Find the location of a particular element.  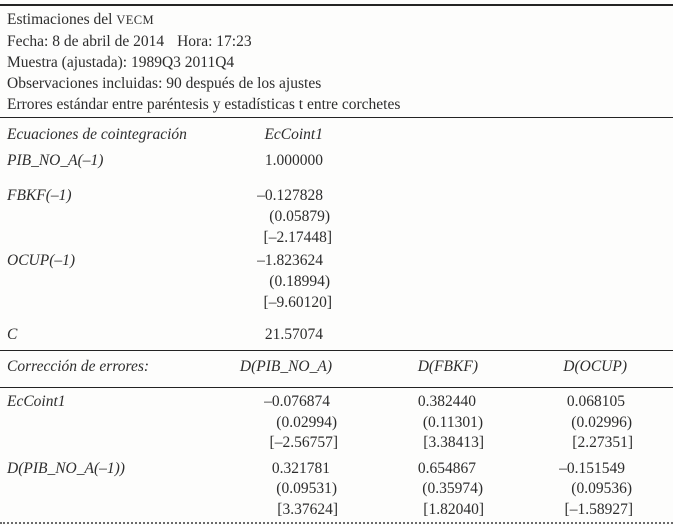

table-row: [–2.17448] is located at coordinates (336, 237).